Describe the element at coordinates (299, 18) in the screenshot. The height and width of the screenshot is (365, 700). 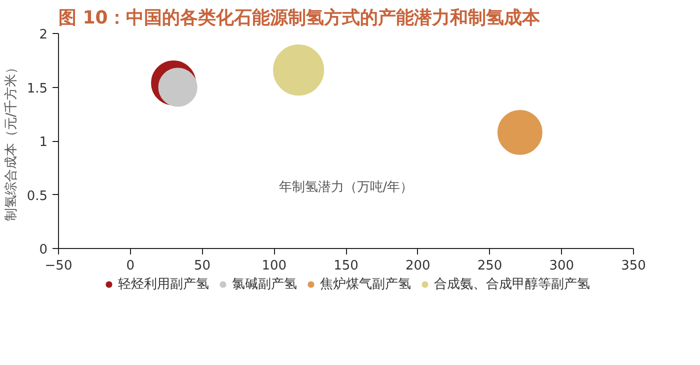
I see `chart-title: 图 10：中国的各类化石能源制氢方式的产能潜力和制氢成本` at that location.